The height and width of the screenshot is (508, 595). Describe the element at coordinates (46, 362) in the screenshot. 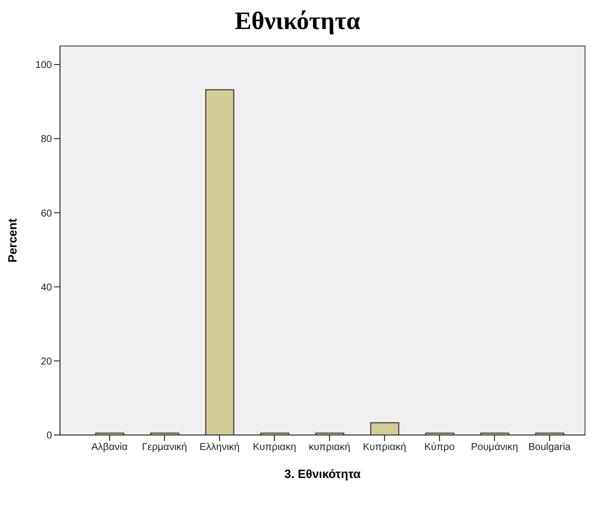

I see `y-tick-label: 20` at that location.